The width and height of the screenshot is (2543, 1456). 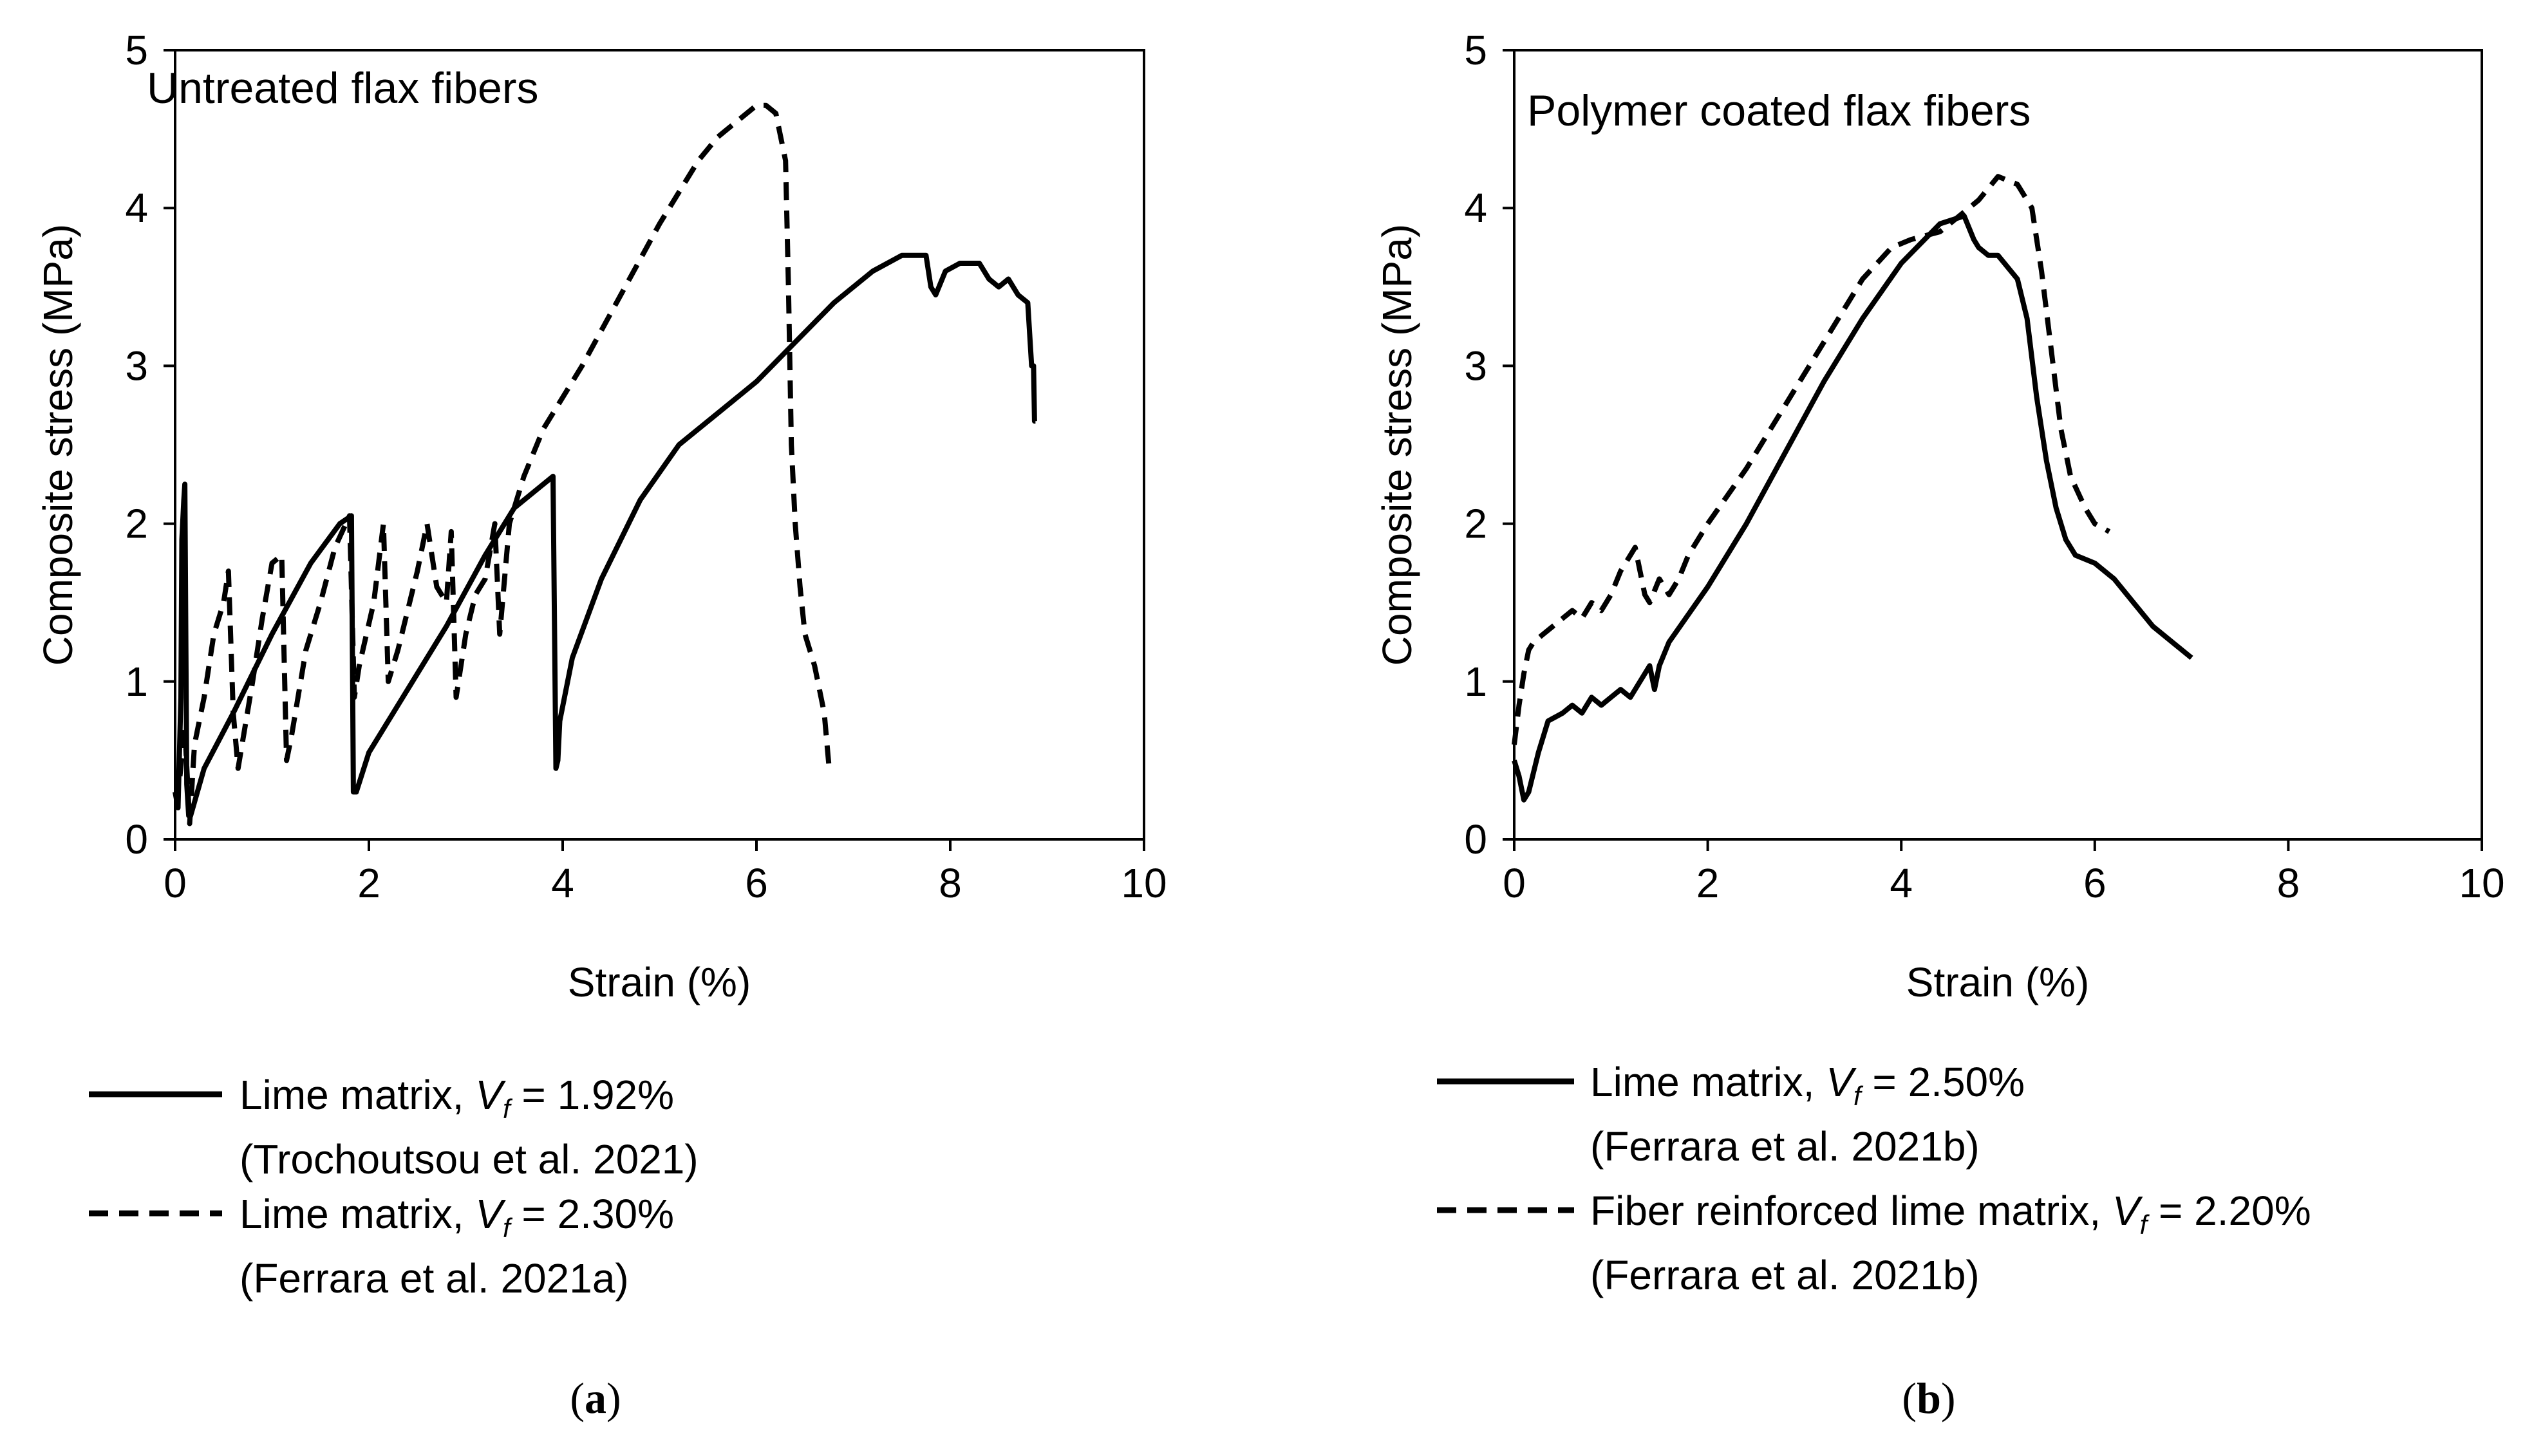 What do you see at coordinates (504, 464) in the screenshot?
I see `panel-a-series-dashed-line` at bounding box center [504, 464].